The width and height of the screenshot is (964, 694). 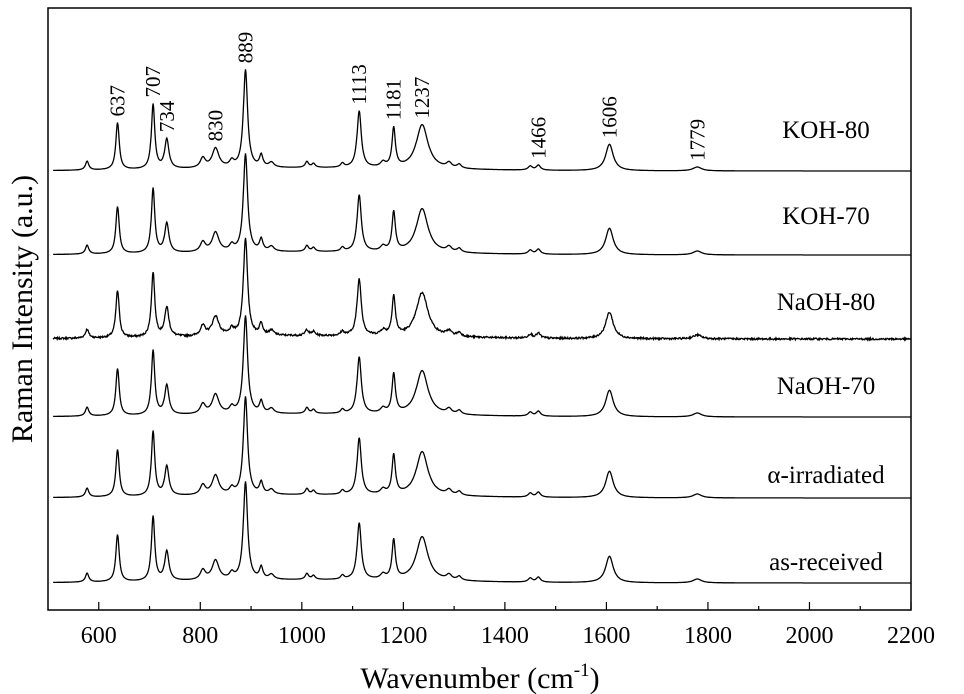 What do you see at coordinates (582, 670) in the screenshot?
I see `x-axis-label-superscript: -1` at bounding box center [582, 670].